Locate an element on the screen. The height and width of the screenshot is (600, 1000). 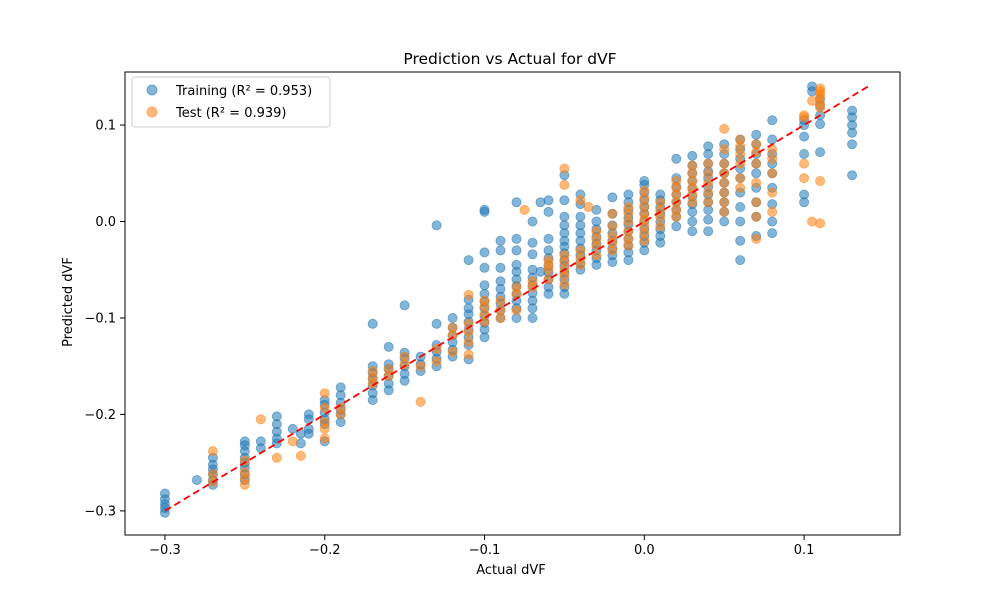
x-tick-label: −0.2 is located at coordinates (325, 550).